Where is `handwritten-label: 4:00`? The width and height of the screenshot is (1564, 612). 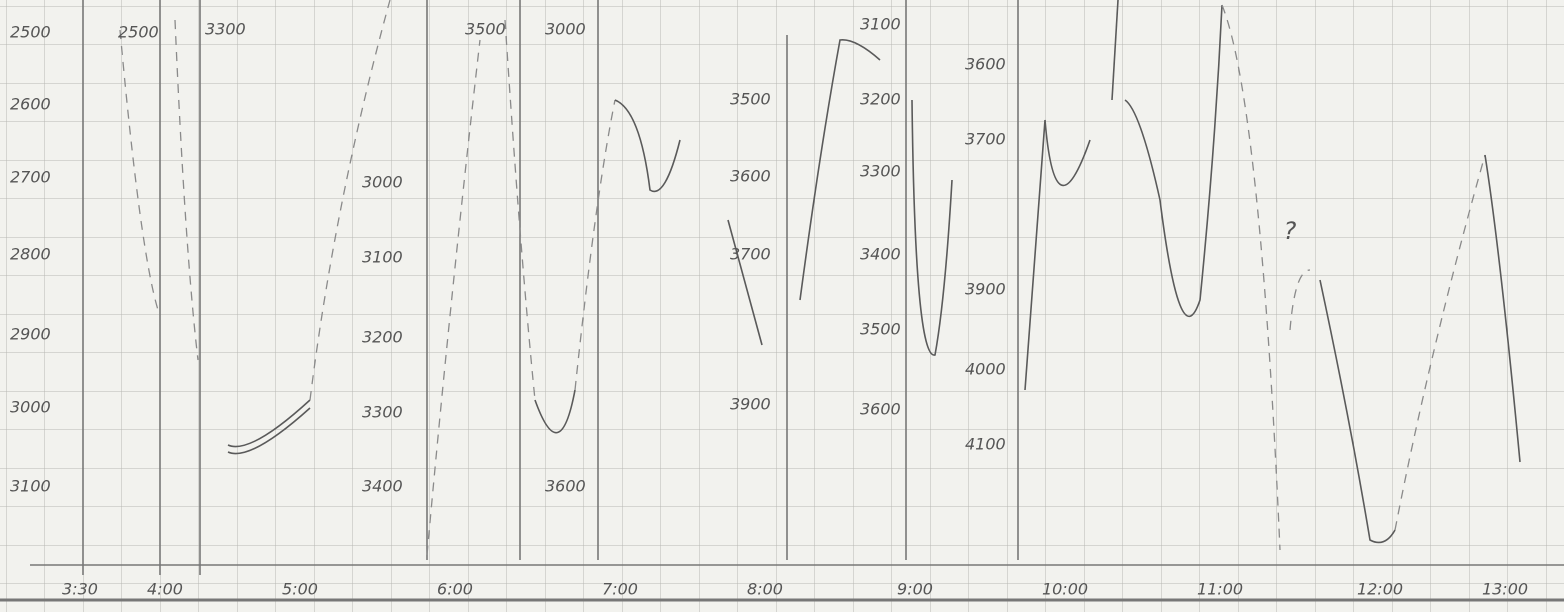 handwritten-label: 4:00 is located at coordinates (165, 589).